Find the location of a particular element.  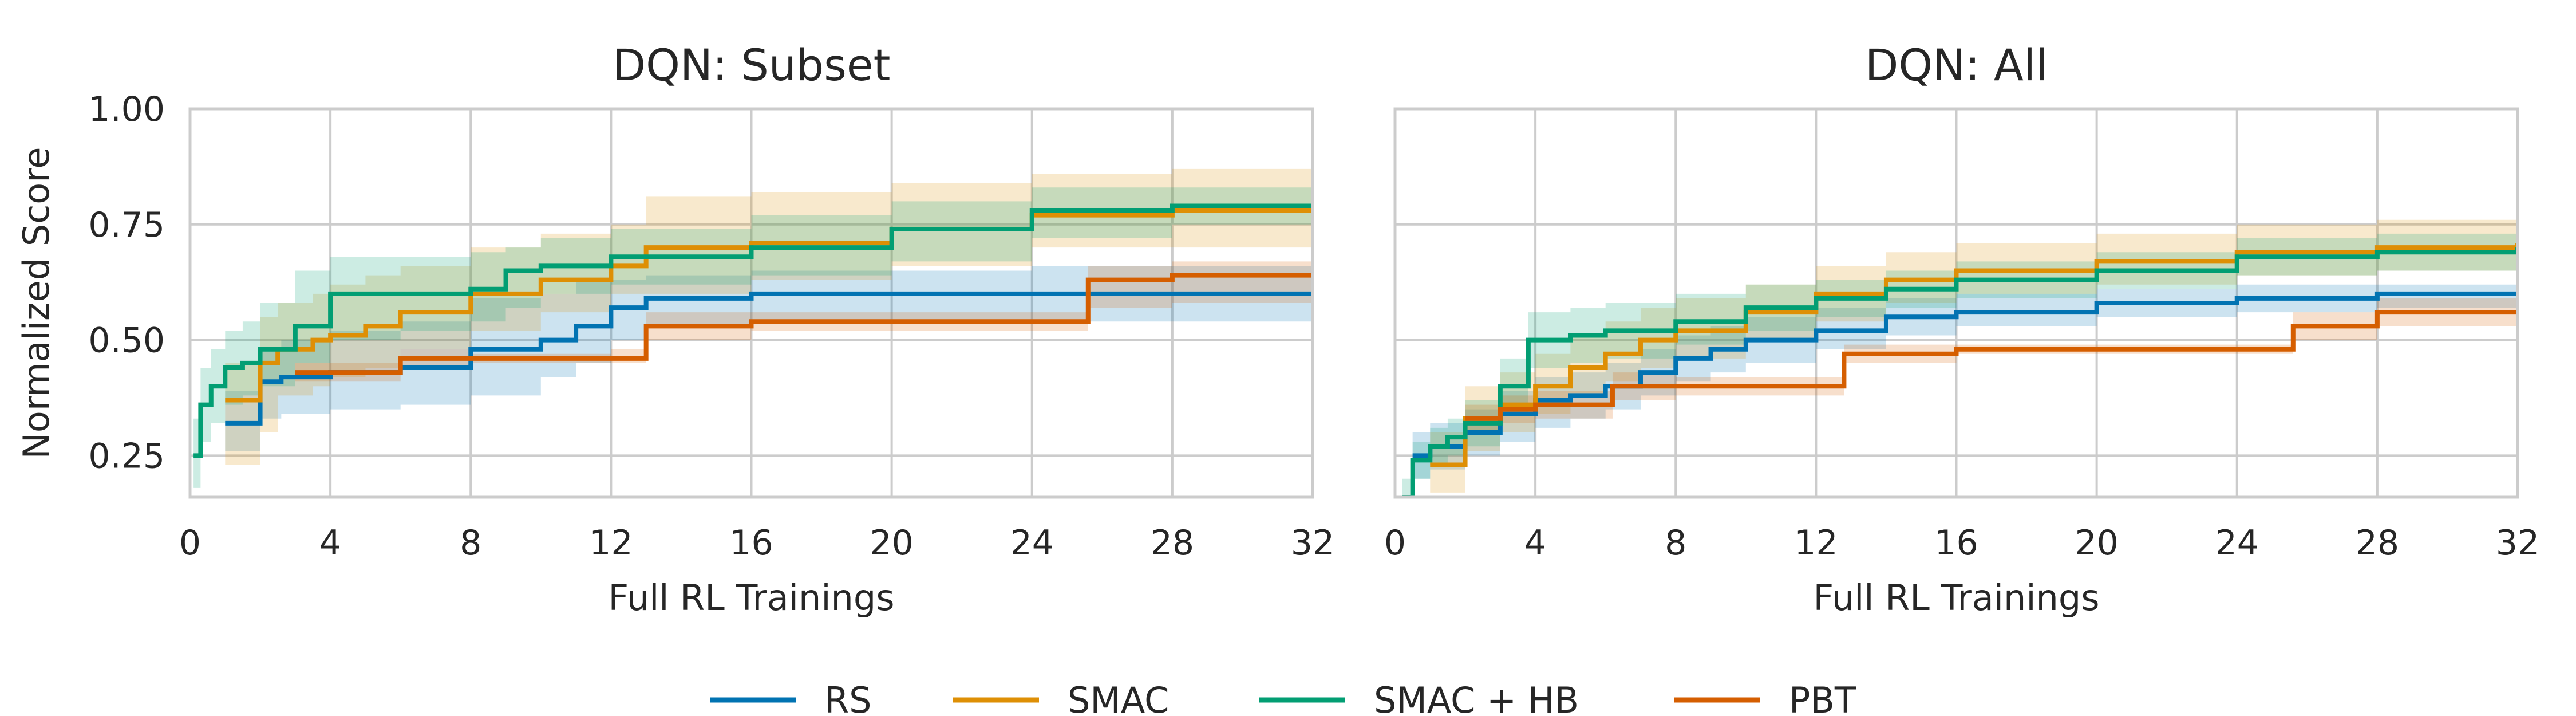

y-tick-label: 0.75 is located at coordinates (126, 225).